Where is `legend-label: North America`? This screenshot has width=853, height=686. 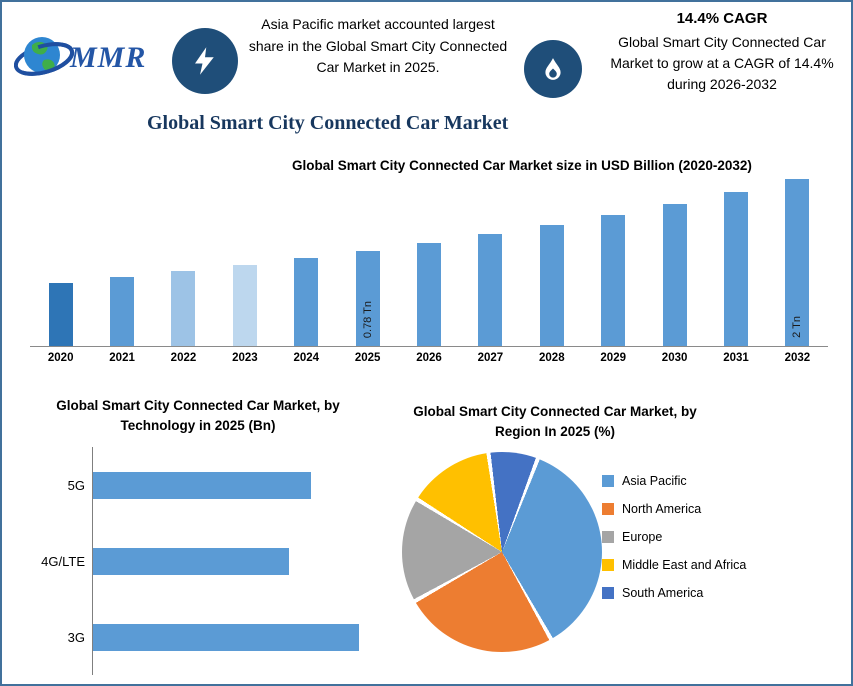
legend-label: North America is located at coordinates (662, 509).